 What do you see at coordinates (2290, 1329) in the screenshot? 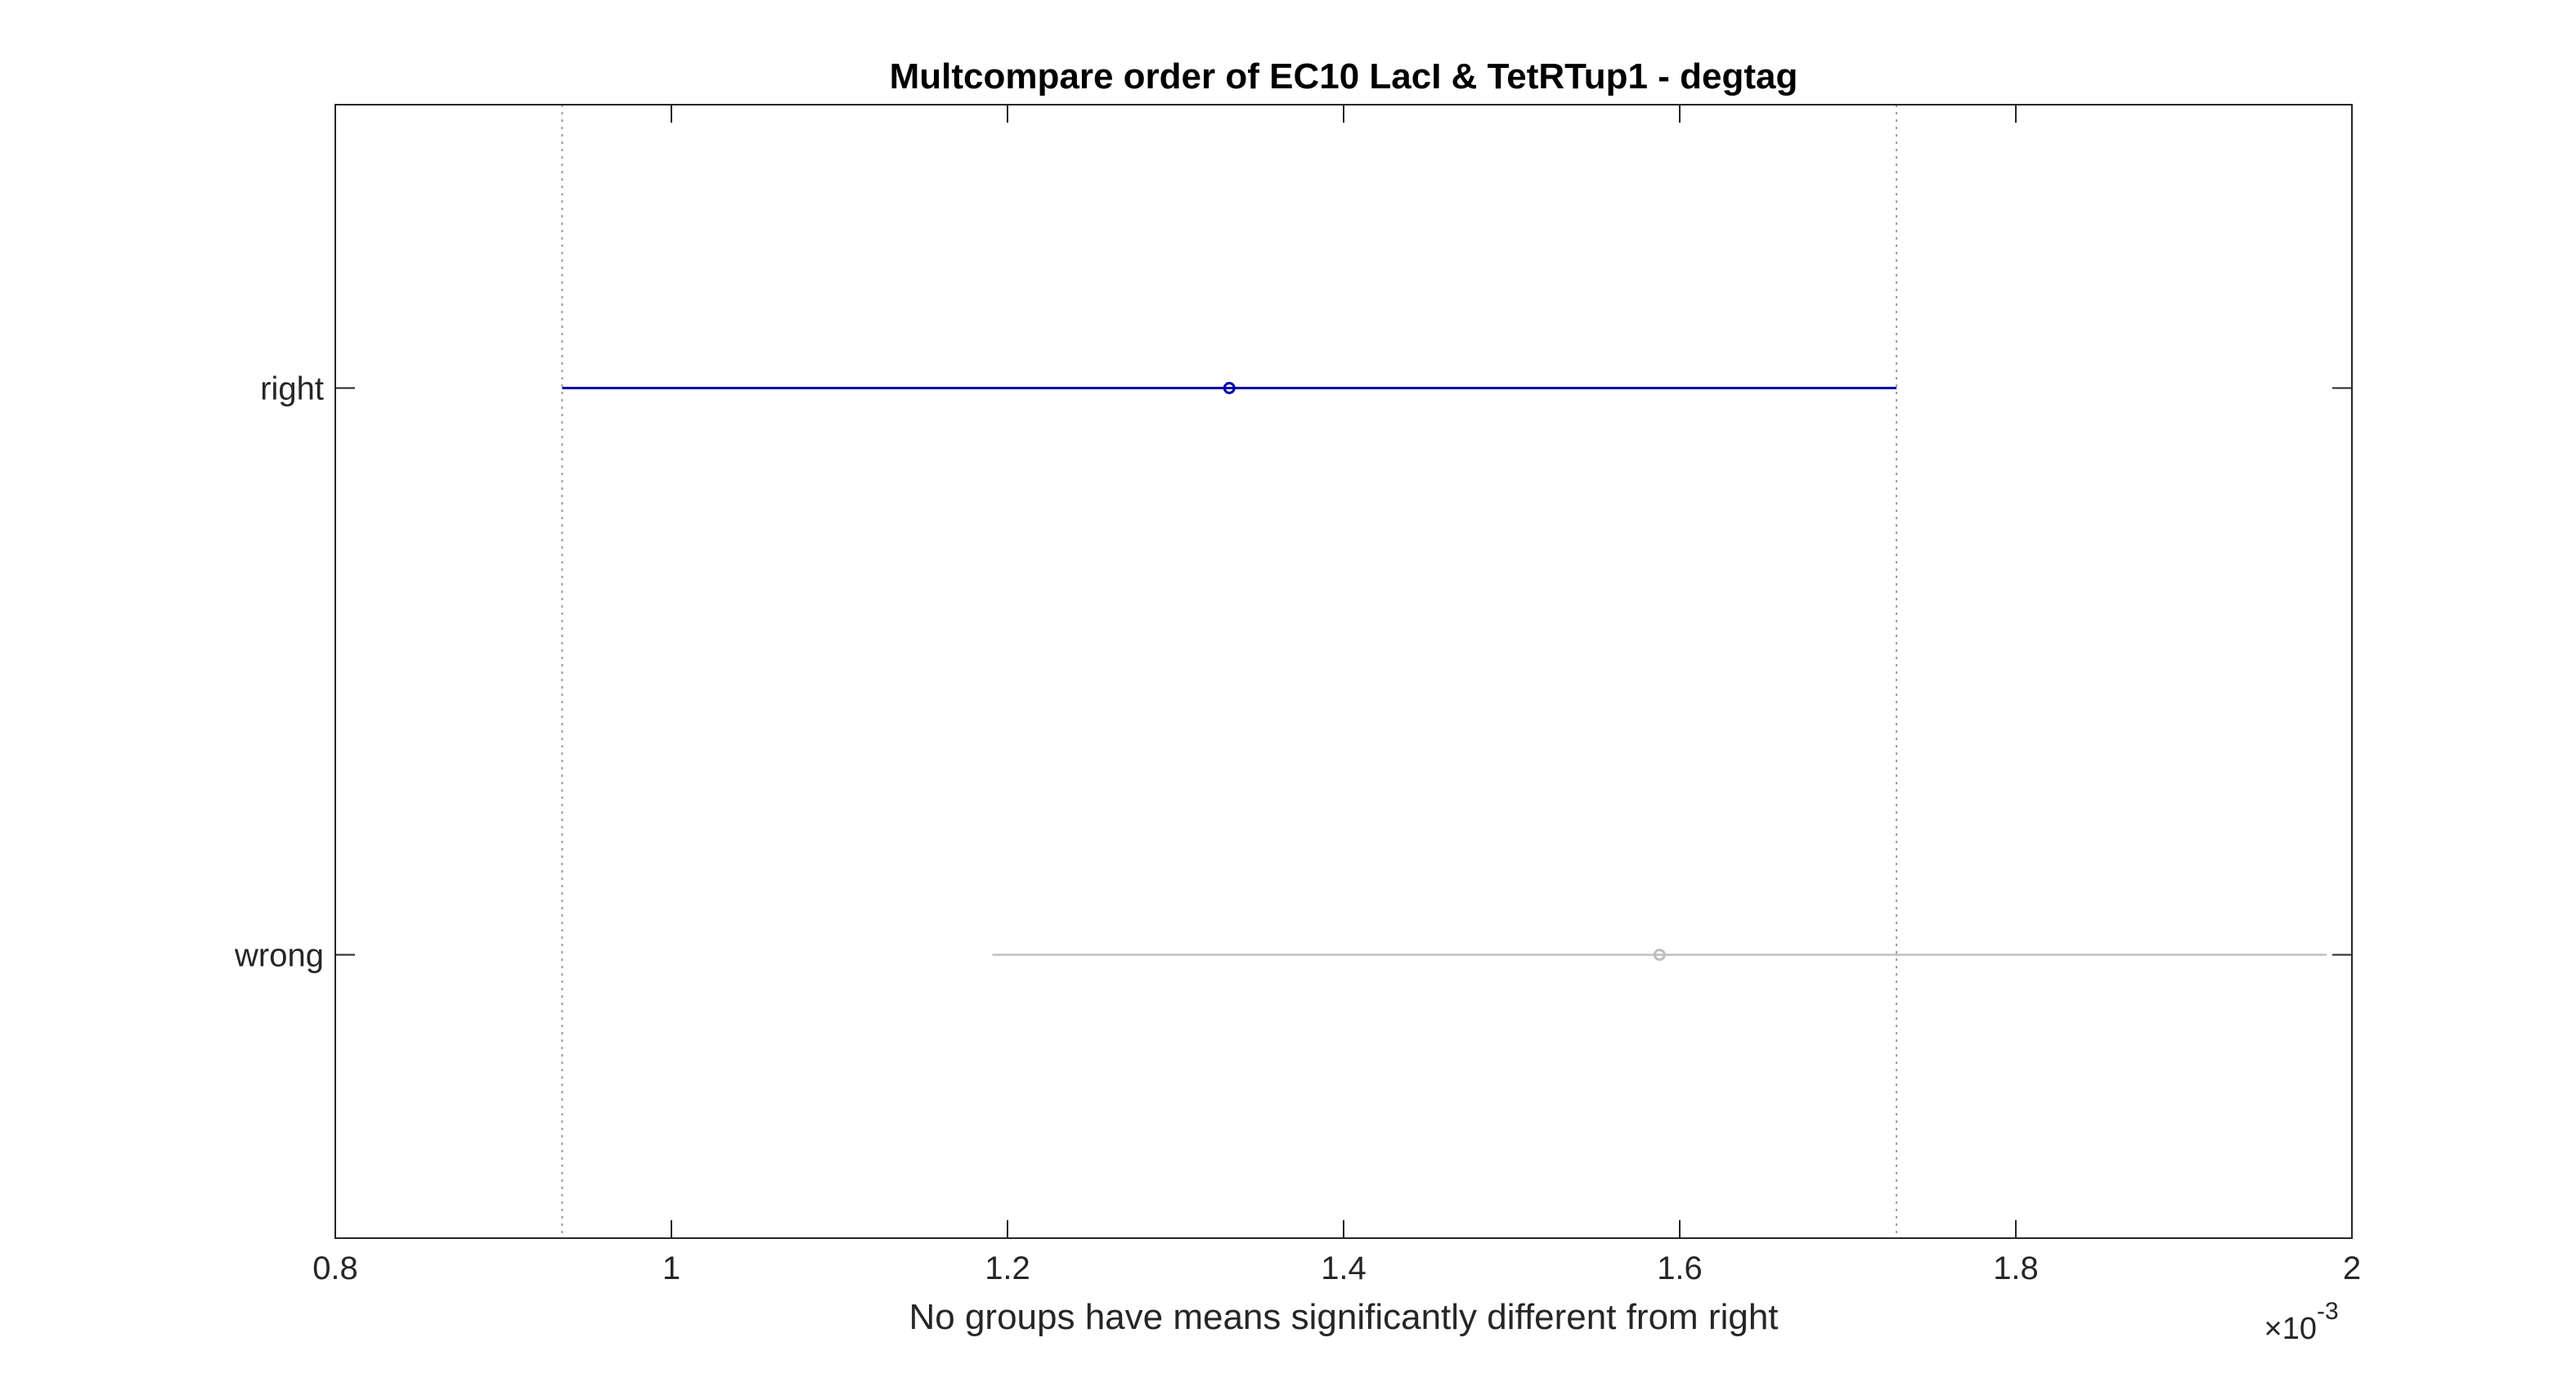
I see `x-axis-exponent-base: ×10` at bounding box center [2290, 1329].